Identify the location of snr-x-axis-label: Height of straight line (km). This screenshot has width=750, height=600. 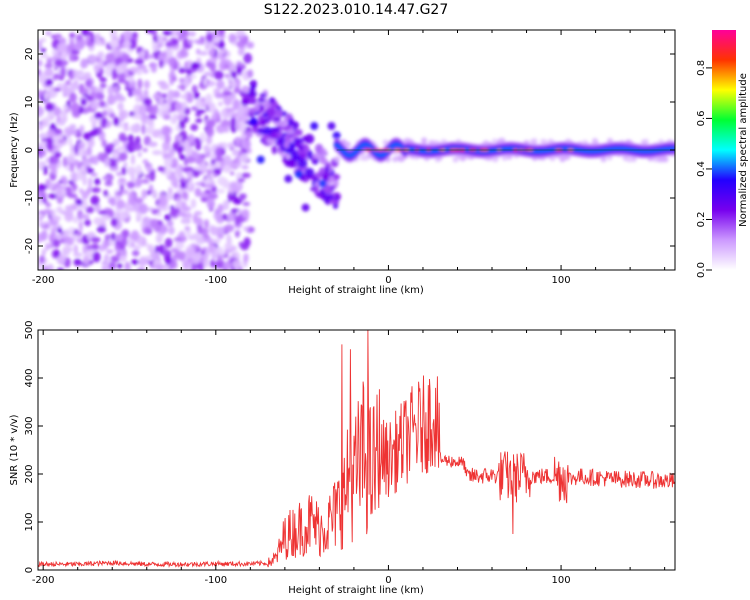
(356, 590).